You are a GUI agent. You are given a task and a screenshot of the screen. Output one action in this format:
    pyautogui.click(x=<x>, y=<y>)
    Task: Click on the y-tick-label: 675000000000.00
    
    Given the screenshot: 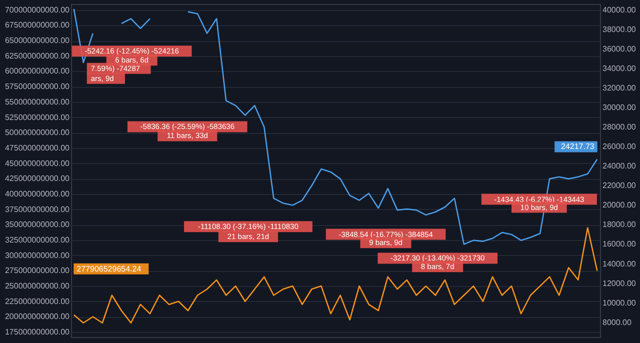 What is the action you would take?
    pyautogui.click(x=37, y=25)
    